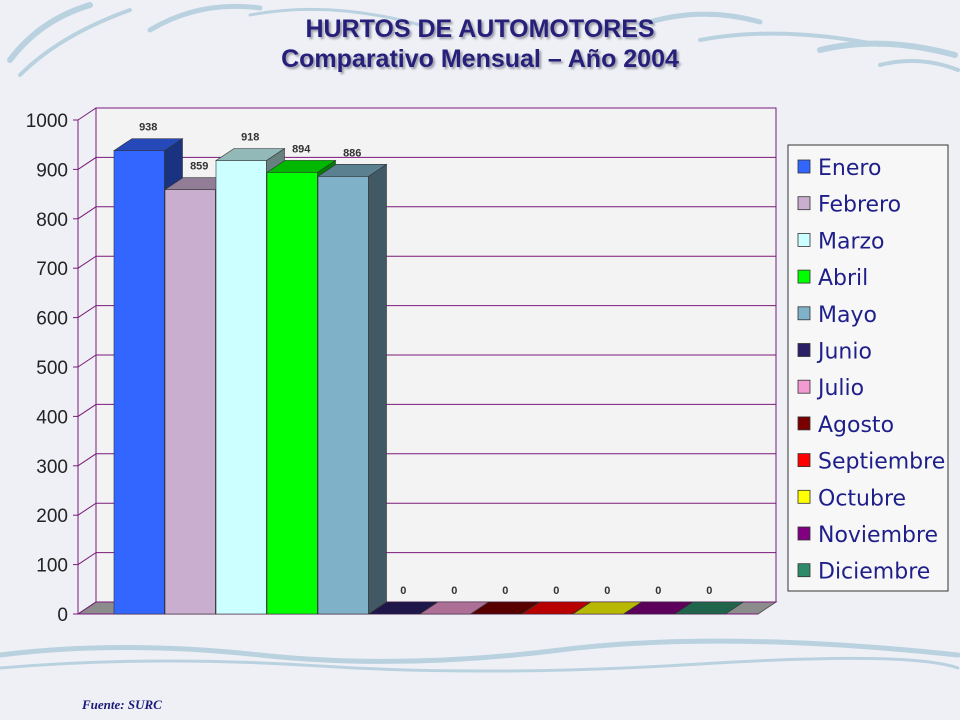 Image resolution: width=960 pixels, height=720 pixels. Describe the element at coordinates (658, 591) in the screenshot. I see `data-label-noviembre: 0` at that location.